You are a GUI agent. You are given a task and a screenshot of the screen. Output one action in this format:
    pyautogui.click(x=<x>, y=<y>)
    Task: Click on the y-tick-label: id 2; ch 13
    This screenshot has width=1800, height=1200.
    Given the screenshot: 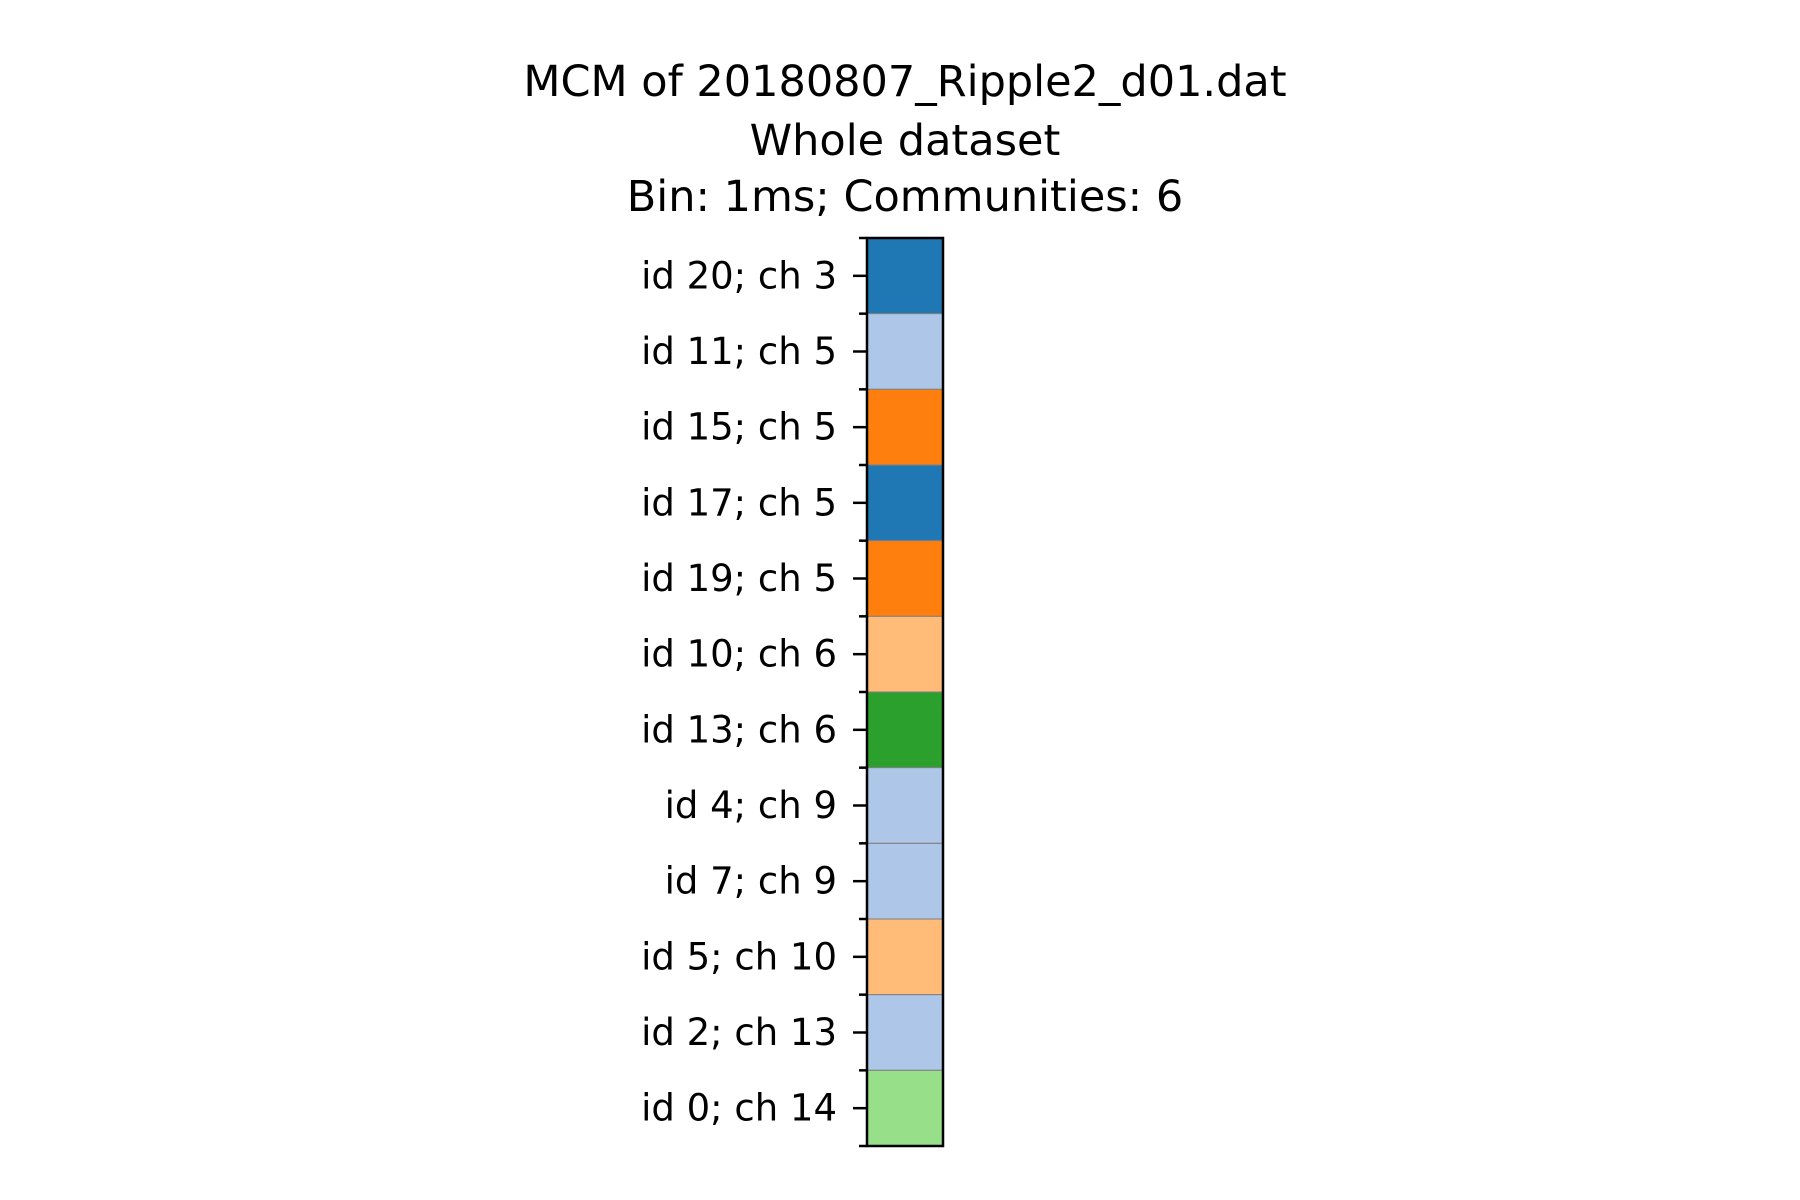 What is the action you would take?
    pyautogui.click(x=739, y=1032)
    